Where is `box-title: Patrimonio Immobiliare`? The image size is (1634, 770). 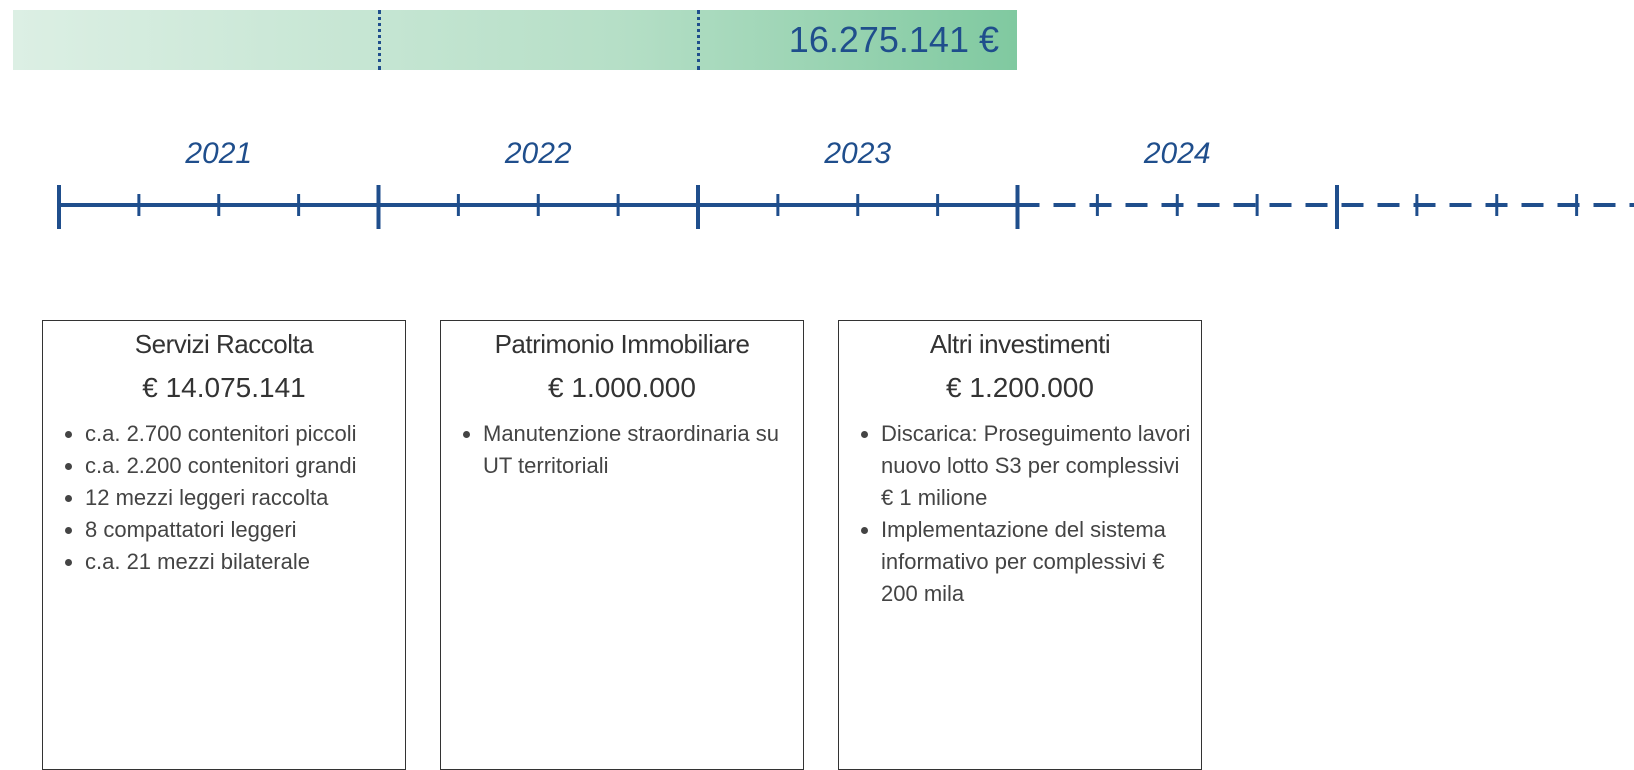 box-title: Patrimonio Immobiliare is located at coordinates (622, 344).